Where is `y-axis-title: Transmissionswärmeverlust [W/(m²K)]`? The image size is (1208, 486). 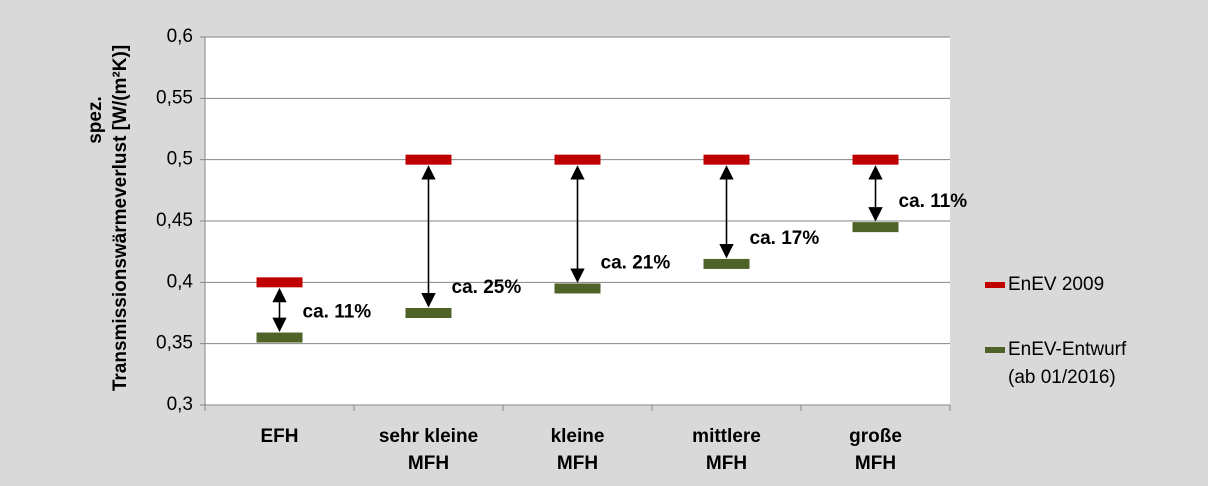 y-axis-title: Transmissionswärmeverlust [W/(m²K)] is located at coordinates (120, 218).